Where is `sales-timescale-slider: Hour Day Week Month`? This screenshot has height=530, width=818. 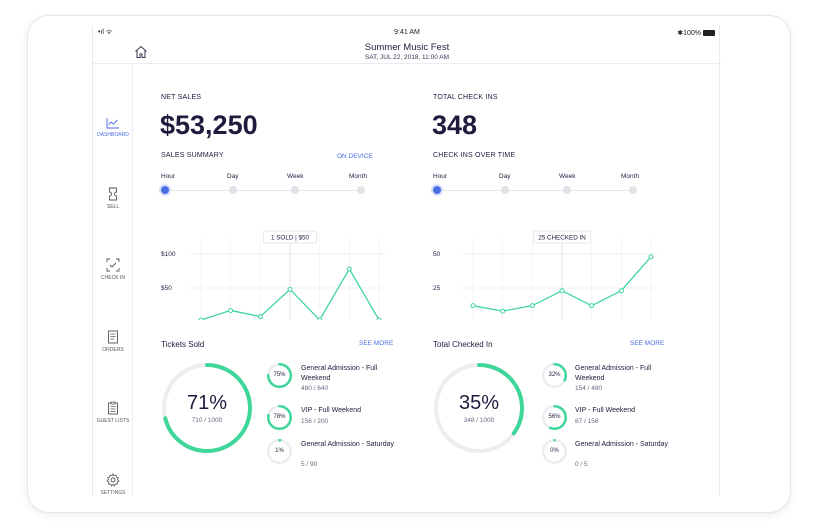
sales-timescale-slider: Hour Day Week Month is located at coordinates (268, 188).